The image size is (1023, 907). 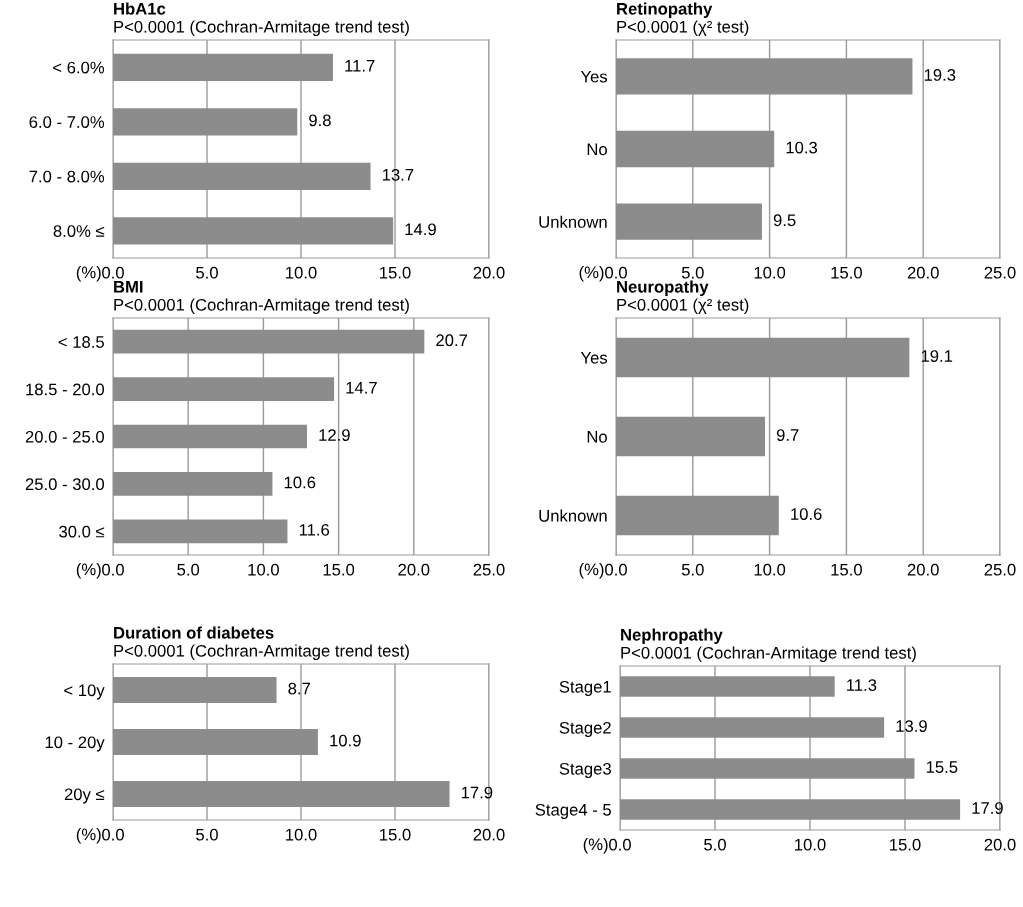 I want to click on chart-title: Duration of diabetes, so click(x=194, y=632).